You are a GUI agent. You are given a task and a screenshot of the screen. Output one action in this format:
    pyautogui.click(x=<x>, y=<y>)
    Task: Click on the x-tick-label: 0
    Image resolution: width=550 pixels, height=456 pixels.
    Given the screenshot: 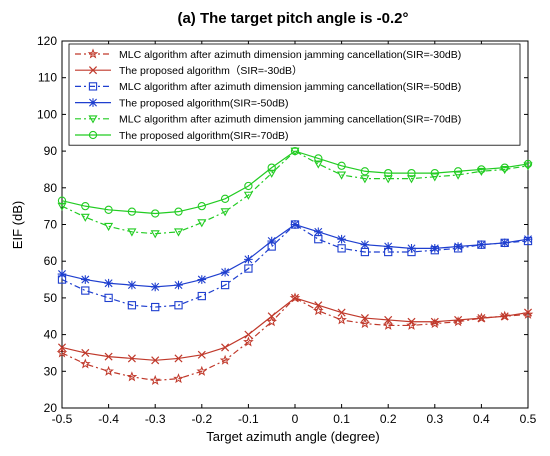 What is the action you would take?
    pyautogui.click(x=295, y=419)
    